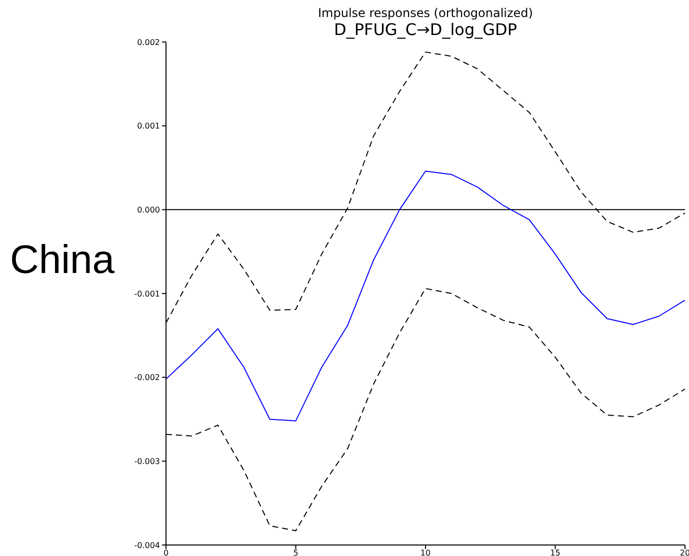 Image resolution: width=689 pixels, height=556 pixels. Describe the element at coordinates (425, 29) in the screenshot. I see `chart-subtitle: D_PFUG_C→D_log_GDP` at that location.